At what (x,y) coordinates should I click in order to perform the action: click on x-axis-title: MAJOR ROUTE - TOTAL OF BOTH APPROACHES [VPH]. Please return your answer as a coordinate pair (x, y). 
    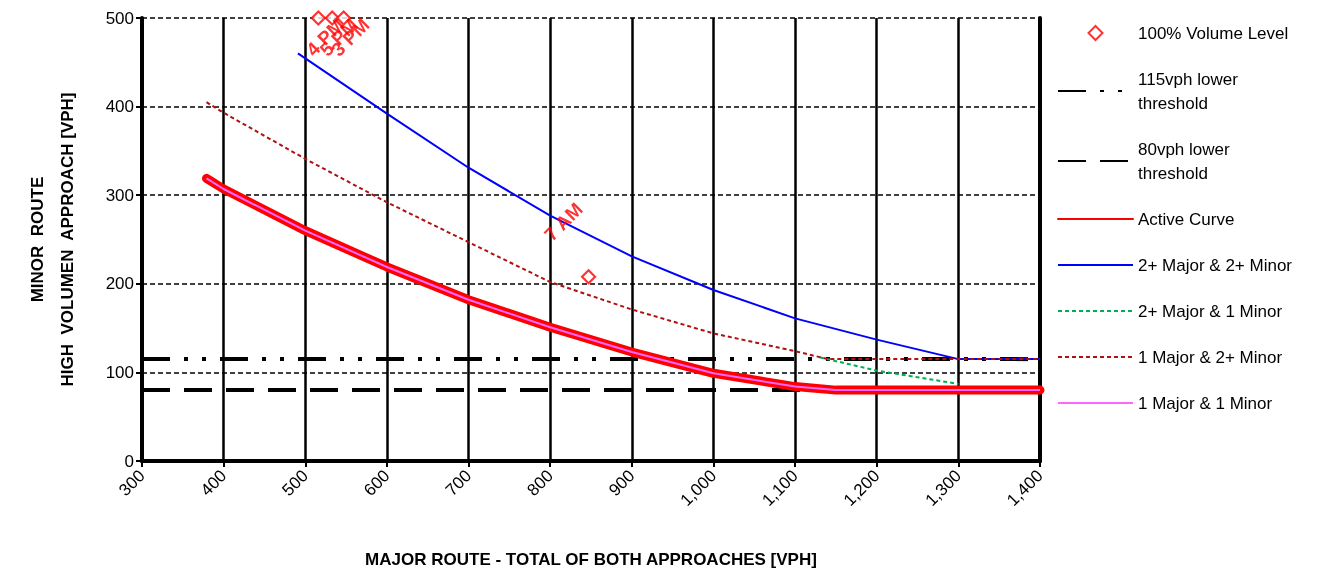
    Looking at the image, I should click on (591, 559).